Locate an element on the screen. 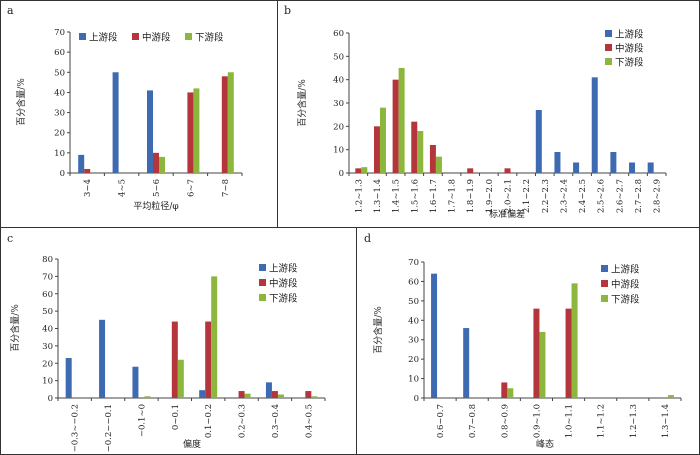 Image resolution: width=700 pixels, height=455 pixels. x-axis-label: 偏度 is located at coordinates (192, 444).